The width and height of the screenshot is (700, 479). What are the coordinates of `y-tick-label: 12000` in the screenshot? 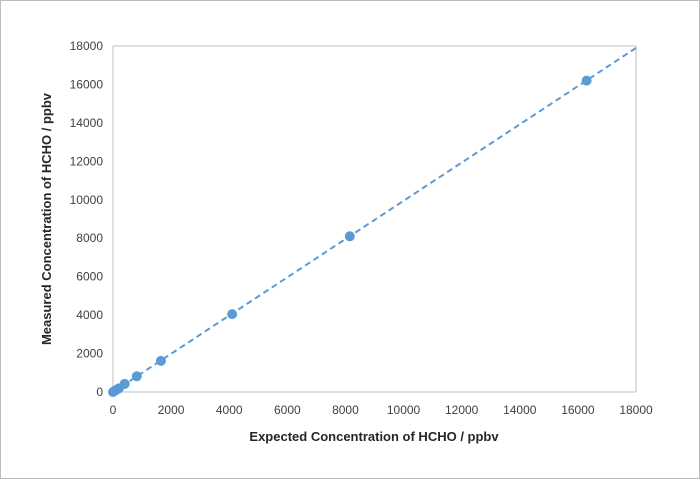 It's located at (87, 161).